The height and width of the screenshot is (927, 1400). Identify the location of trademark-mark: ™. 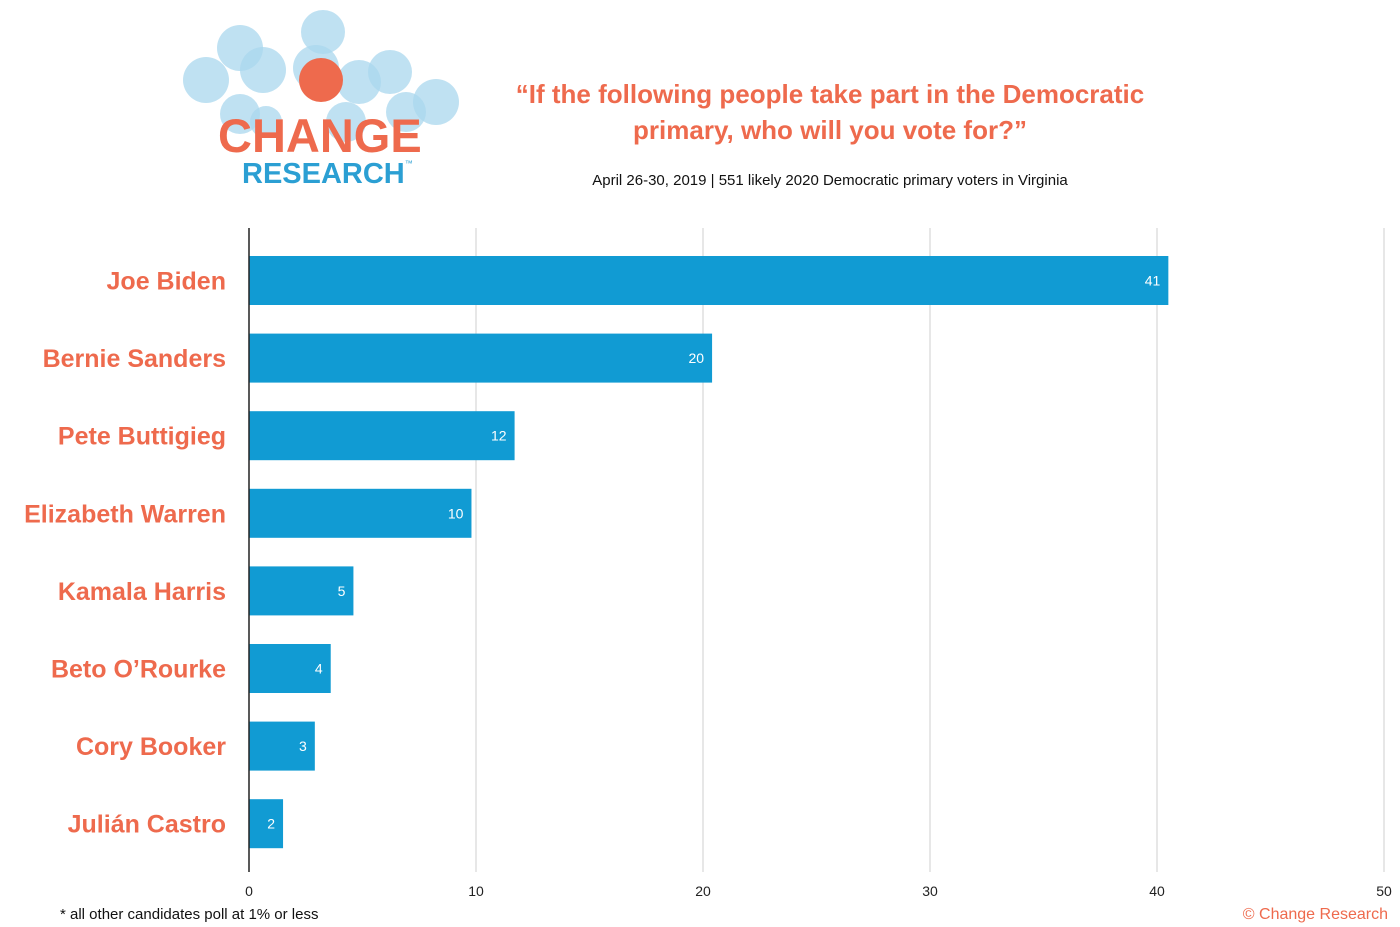
(408, 163).